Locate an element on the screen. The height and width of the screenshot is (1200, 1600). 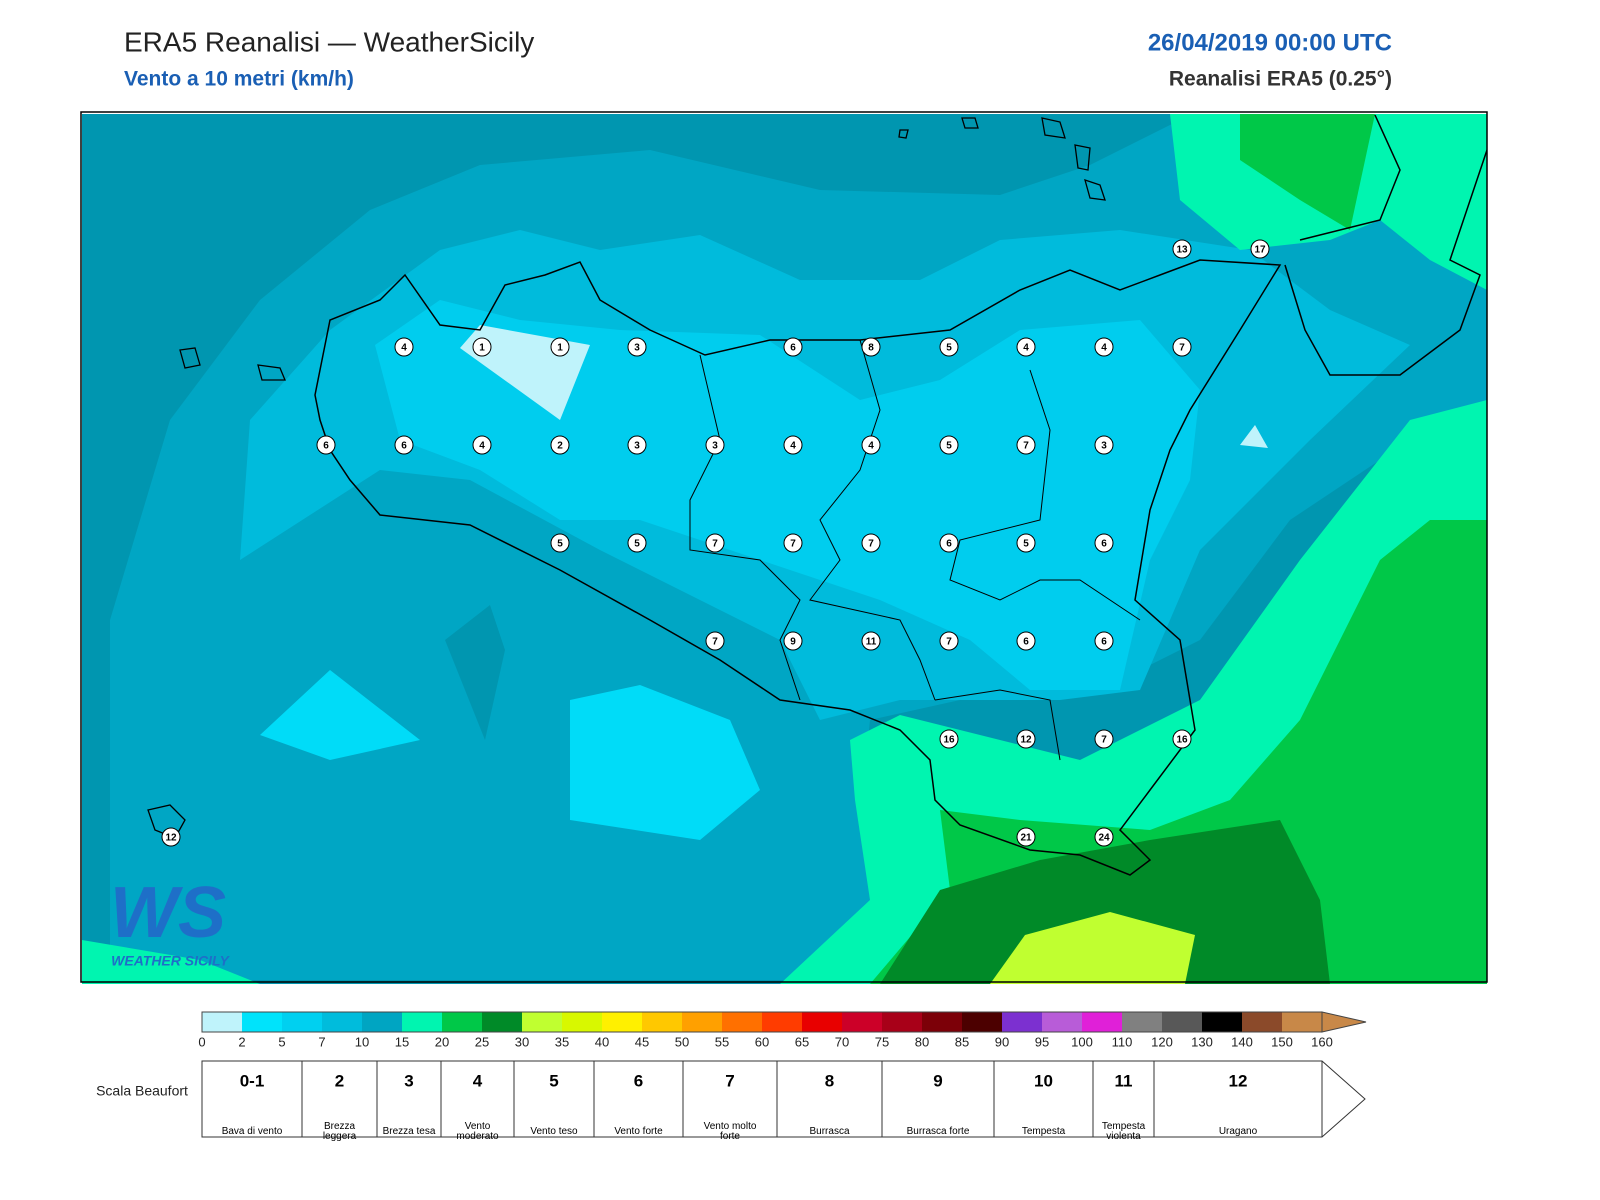
colorbar-tick-label: 40 is located at coordinates (602, 1041).